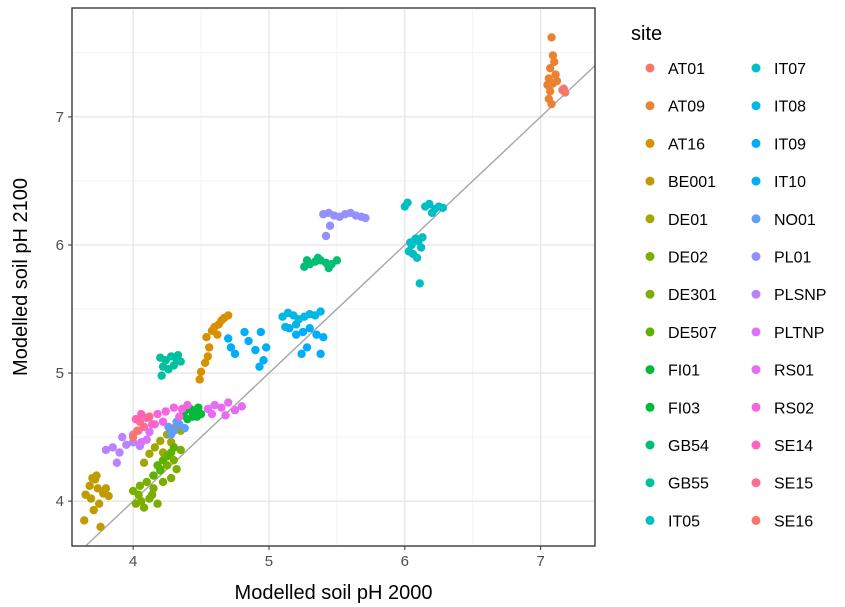 Image resolution: width=845 pixels, height=607 pixels. What do you see at coordinates (793, 521) in the screenshot?
I see `legend-label-se16: SE16` at bounding box center [793, 521].